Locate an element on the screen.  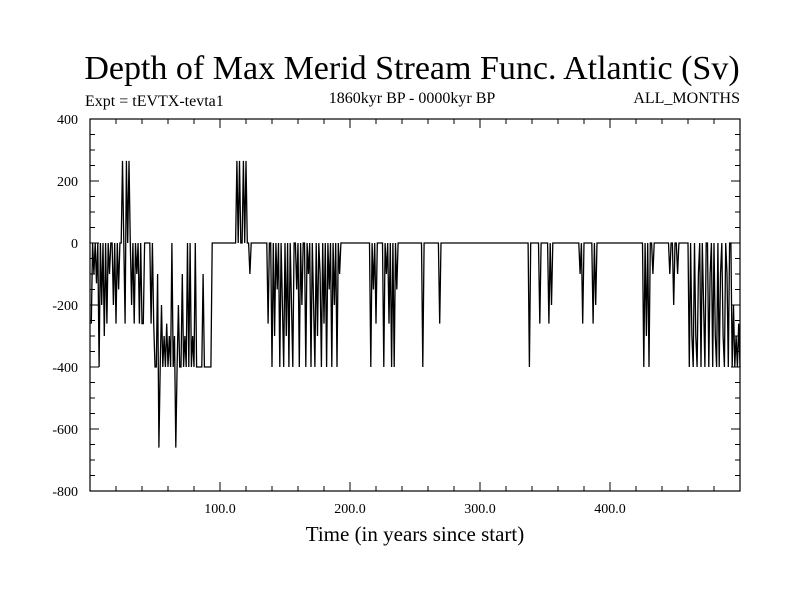
x-tick-label: 300.0 is located at coordinates (480, 509).